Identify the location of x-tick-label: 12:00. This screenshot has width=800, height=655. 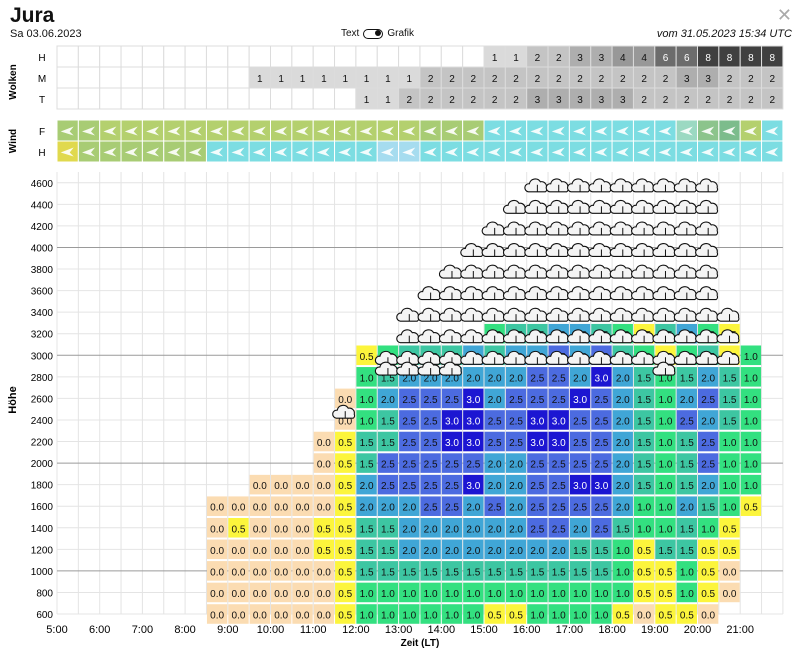
(356, 630).